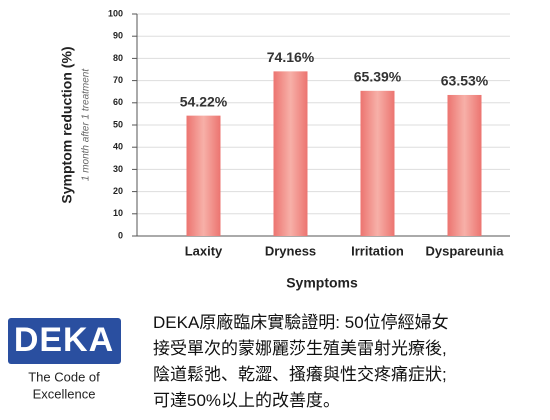  Describe the element at coordinates (377, 250) in the screenshot. I see `x-tick-label: Irritation` at that location.